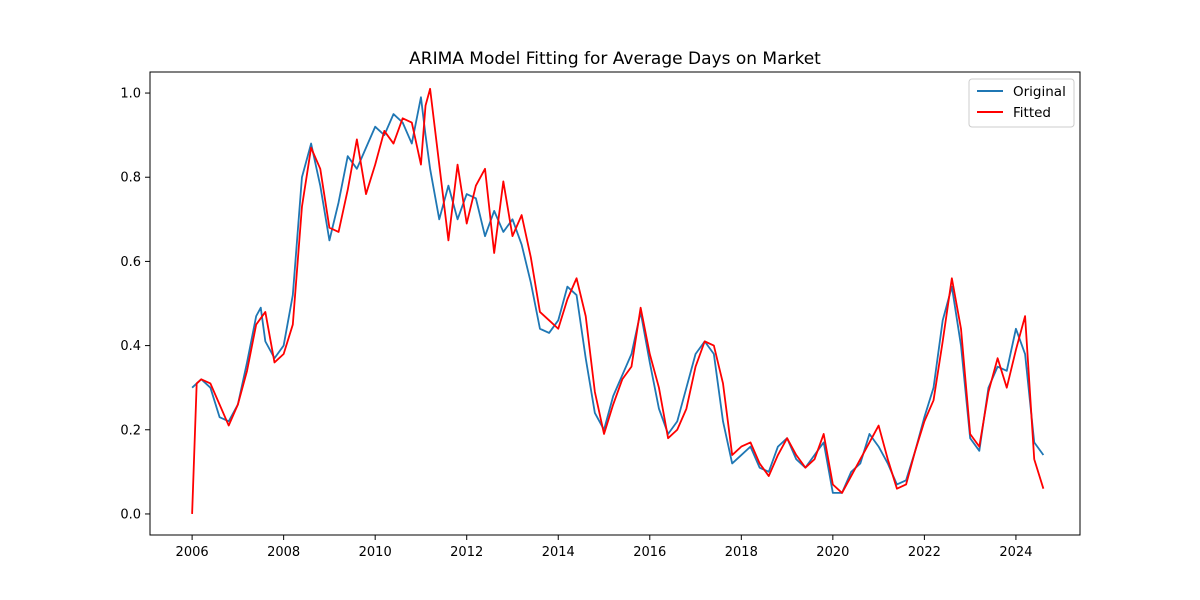 This screenshot has width=1200, height=600. I want to click on x-tick-label: 2022, so click(924, 552).